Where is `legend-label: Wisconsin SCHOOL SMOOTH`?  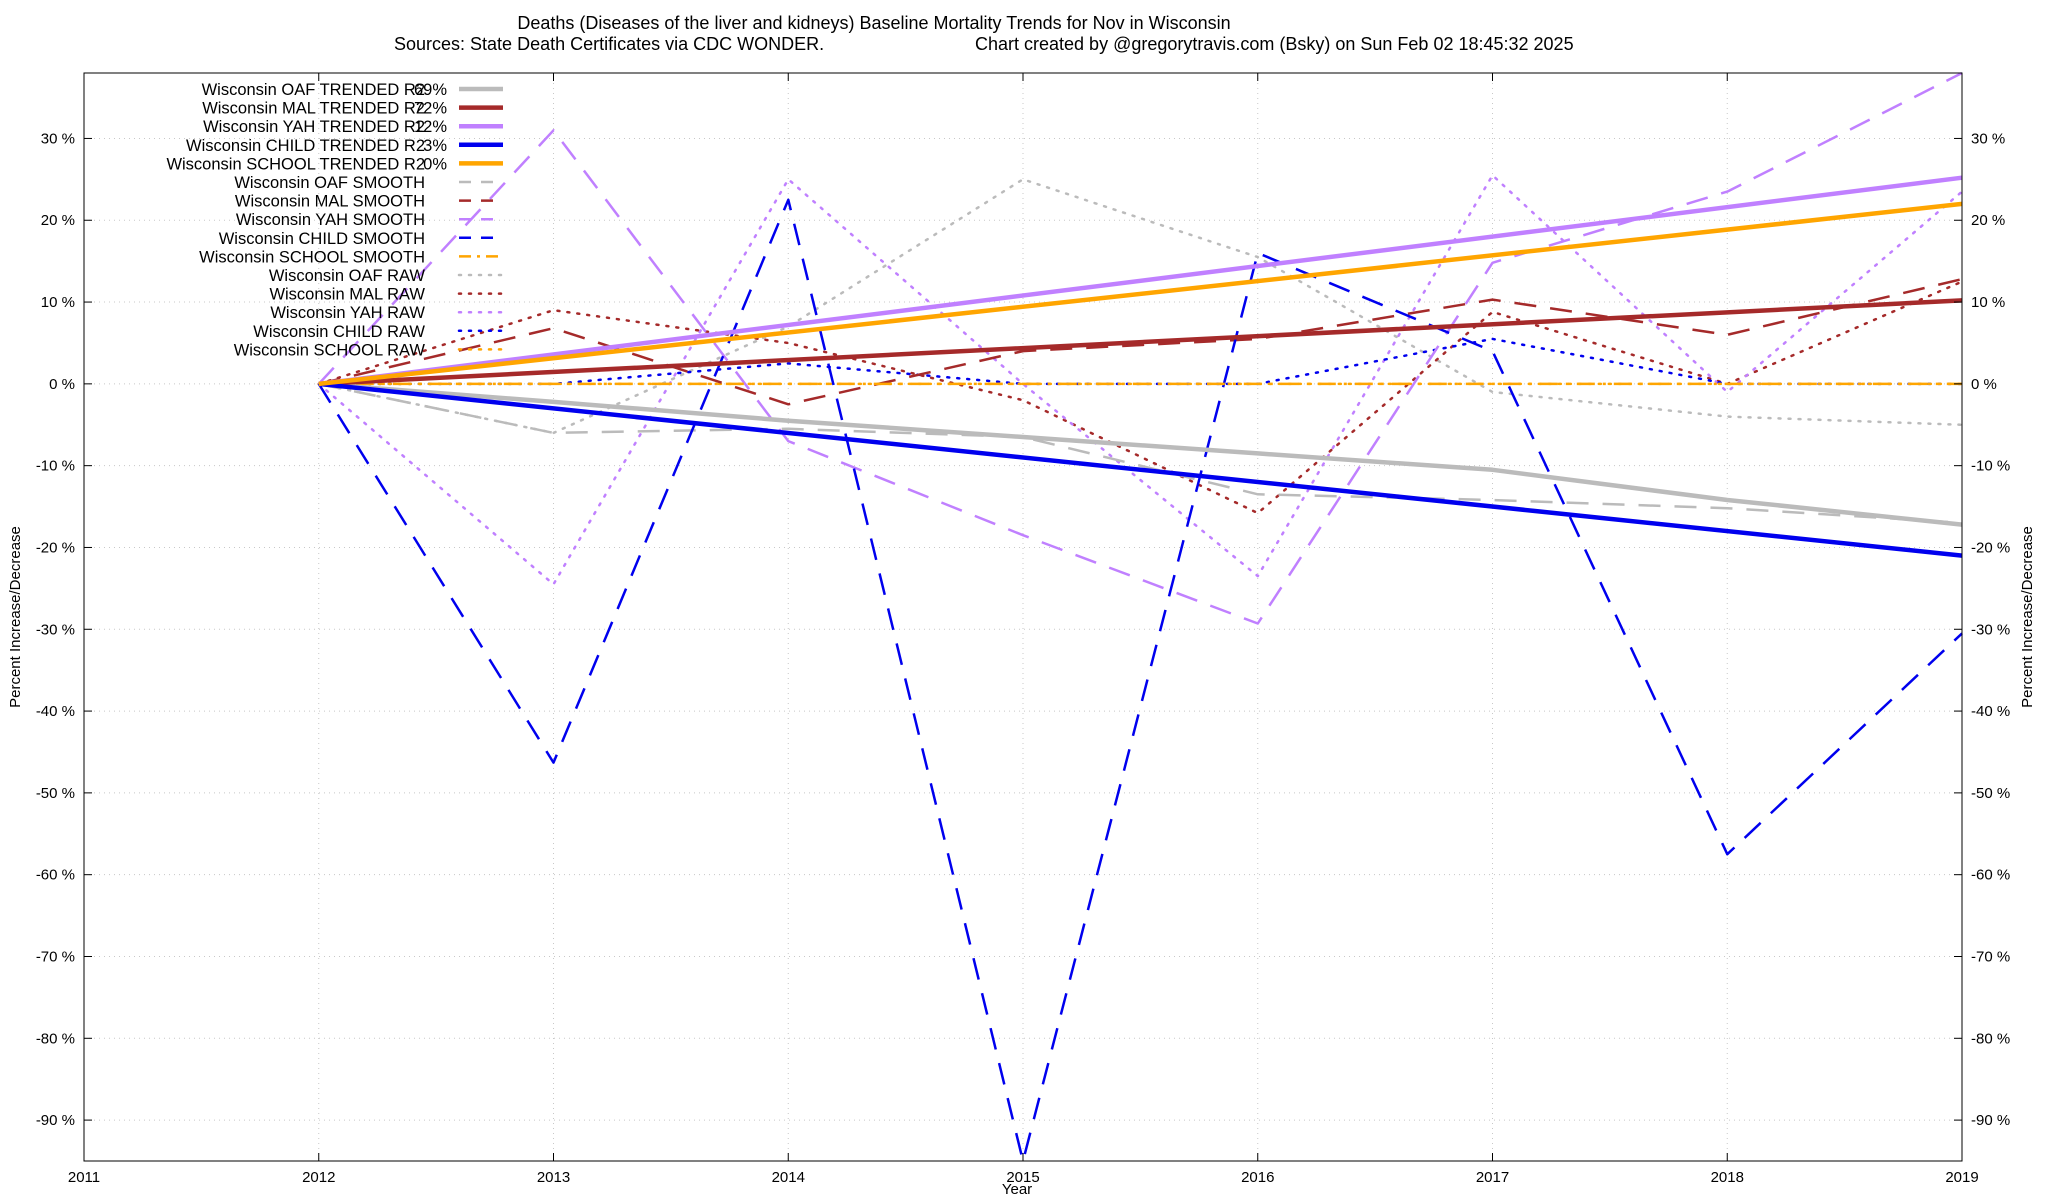 legend-label: Wisconsin SCHOOL SMOOTH is located at coordinates (312, 257).